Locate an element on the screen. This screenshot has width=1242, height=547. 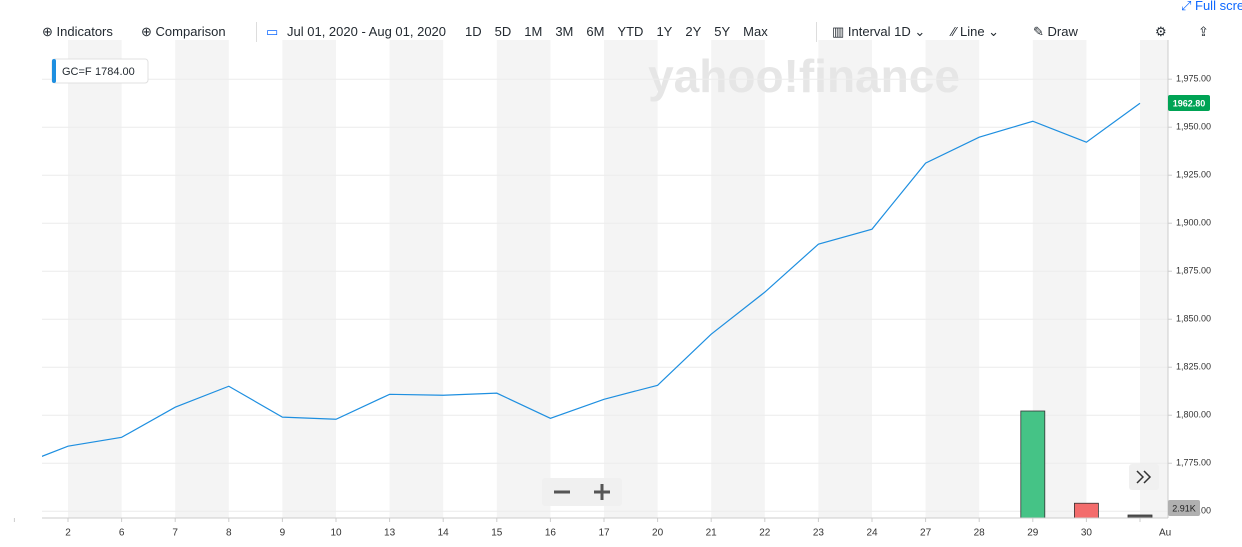
calendar-icon: ▭ is located at coordinates (272, 31).